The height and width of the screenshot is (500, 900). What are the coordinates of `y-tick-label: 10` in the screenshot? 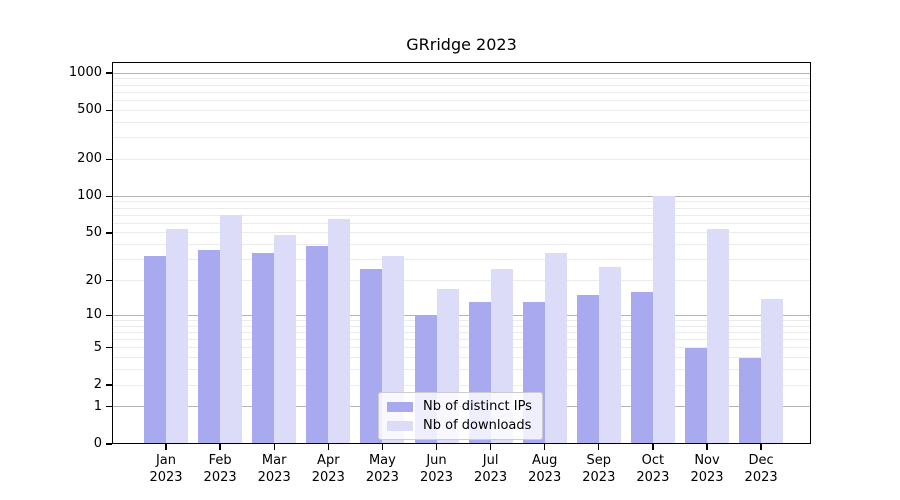 It's located at (93, 315).